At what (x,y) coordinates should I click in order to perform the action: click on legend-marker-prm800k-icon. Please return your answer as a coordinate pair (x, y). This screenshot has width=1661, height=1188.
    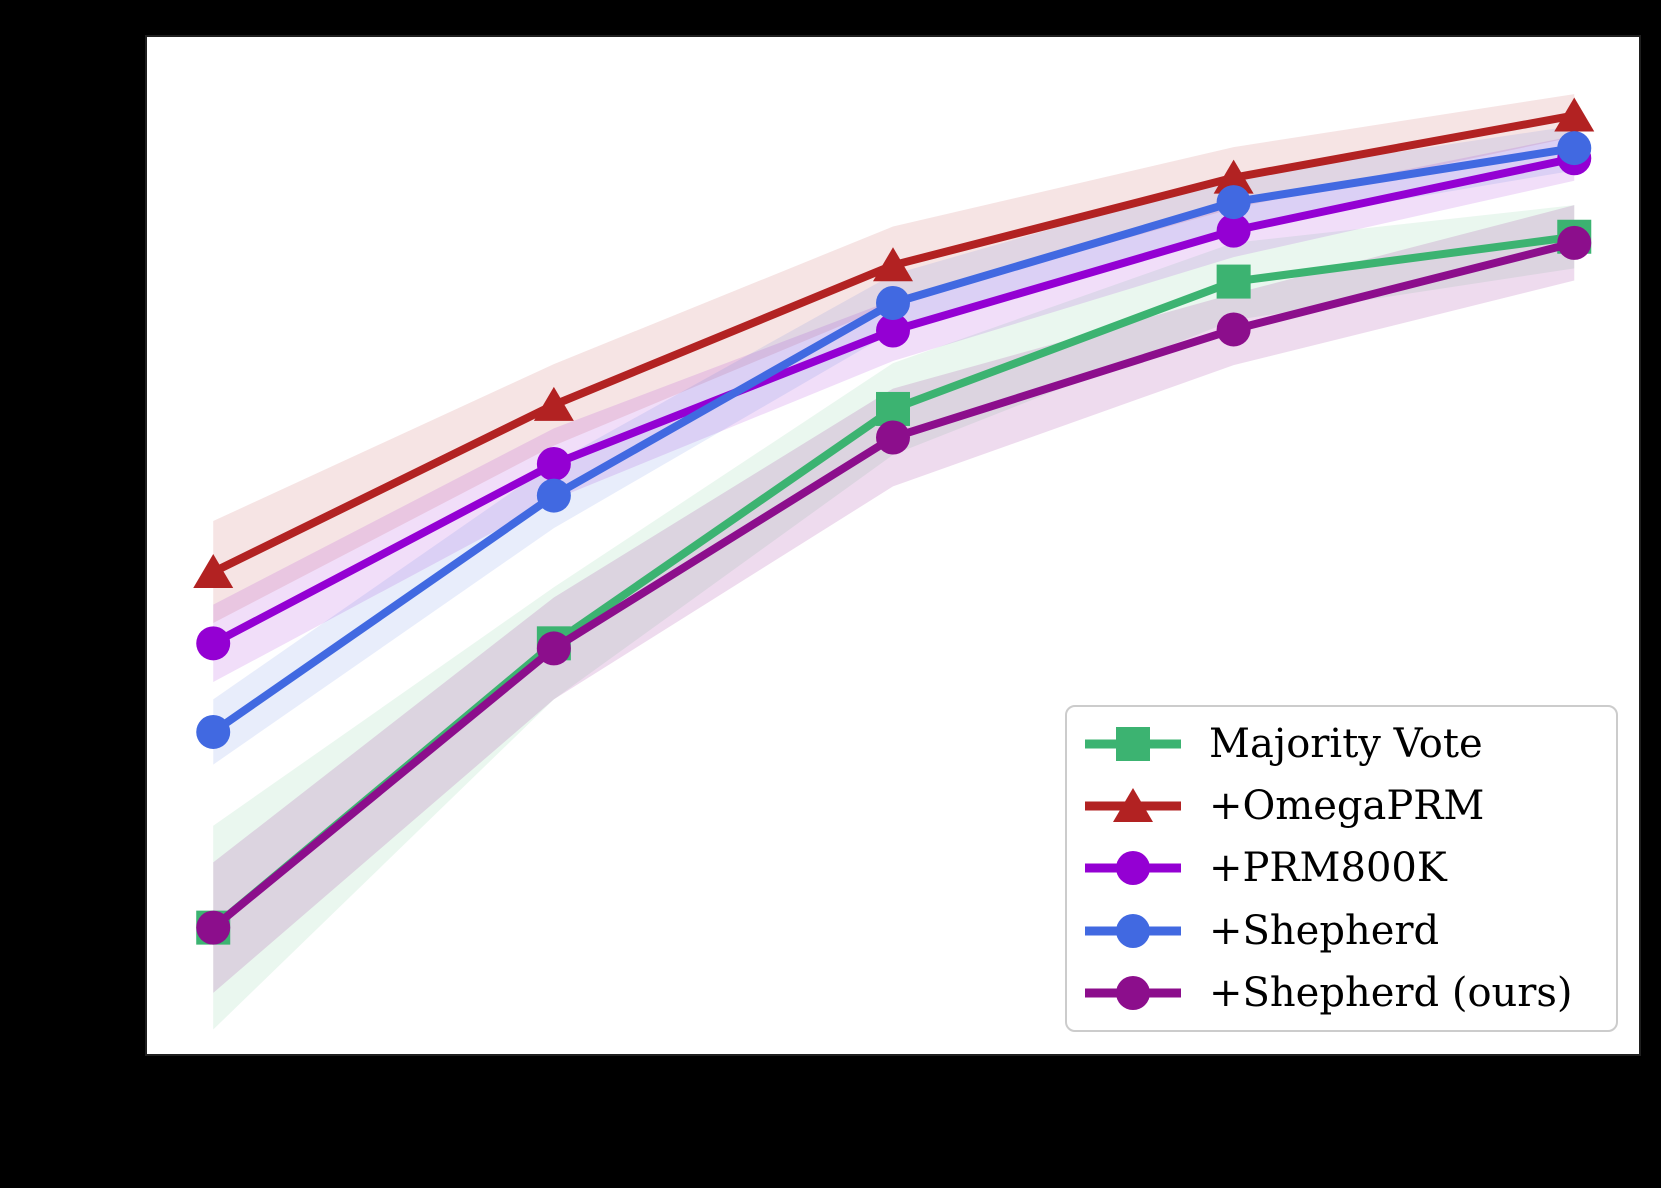
    Looking at the image, I should click on (1133, 868).